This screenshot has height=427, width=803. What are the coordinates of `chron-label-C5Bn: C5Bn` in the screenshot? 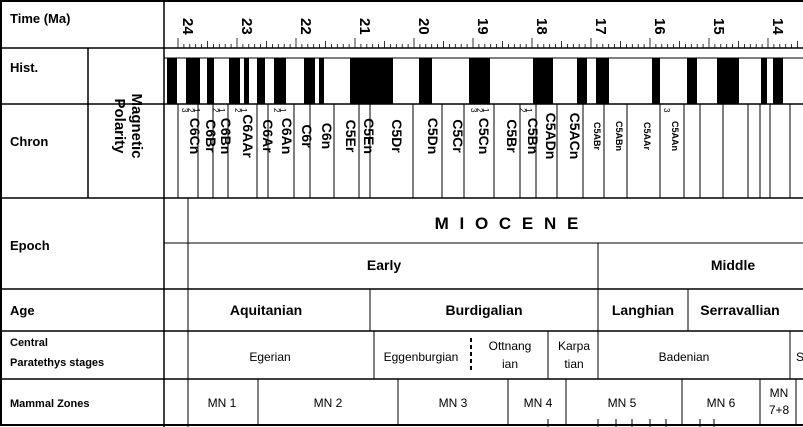 It's located at (533, 136).